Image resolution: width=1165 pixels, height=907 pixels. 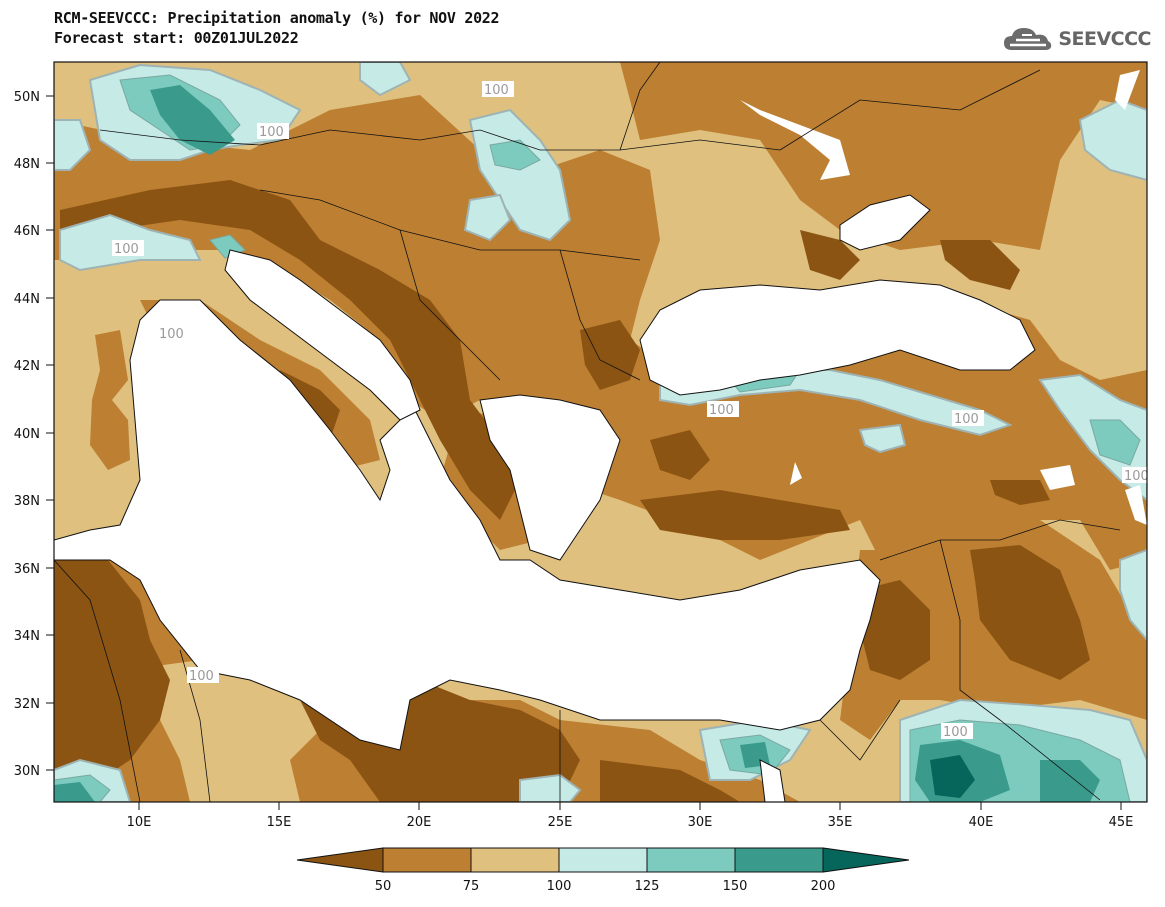 What do you see at coordinates (27, 97) in the screenshot?
I see `lat-label: 50N` at bounding box center [27, 97].